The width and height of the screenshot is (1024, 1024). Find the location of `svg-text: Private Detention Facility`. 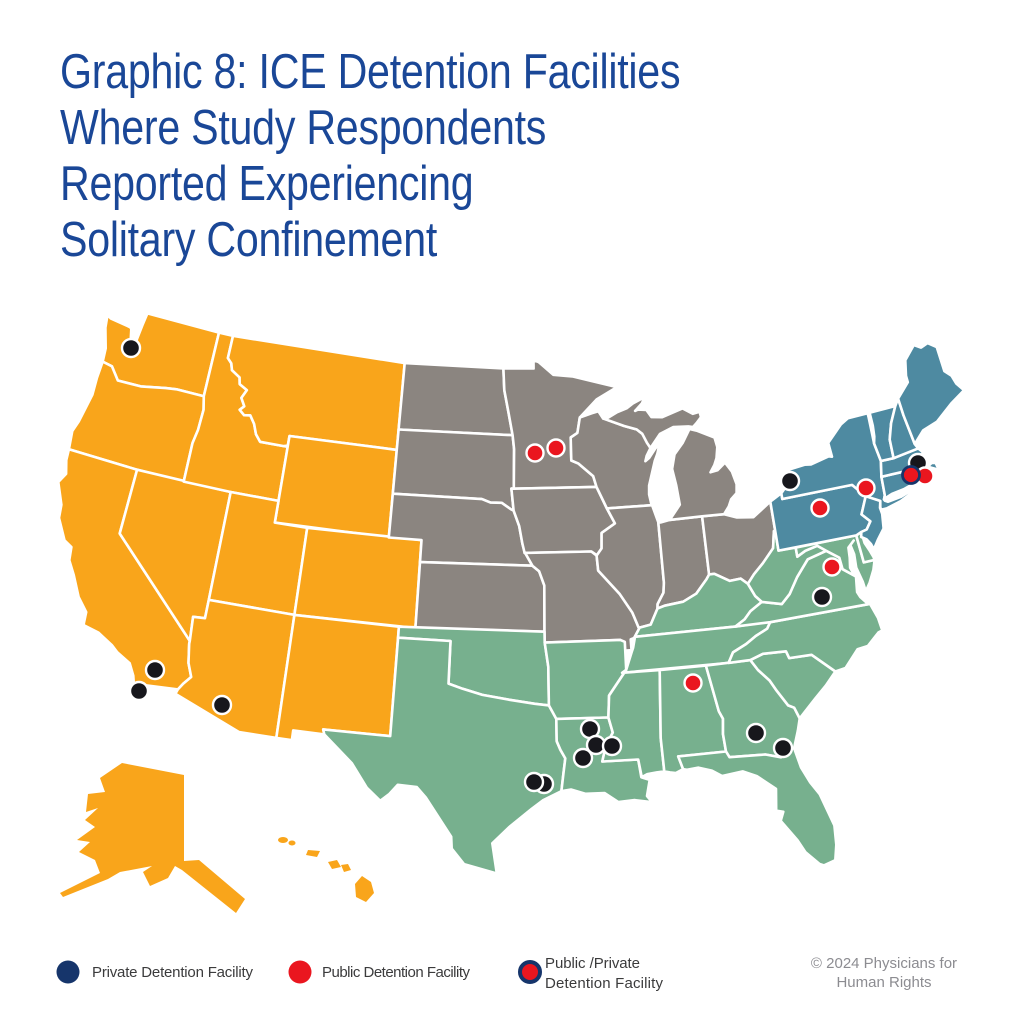

svg-text: Private Detention Facility is located at coordinates (173, 972).